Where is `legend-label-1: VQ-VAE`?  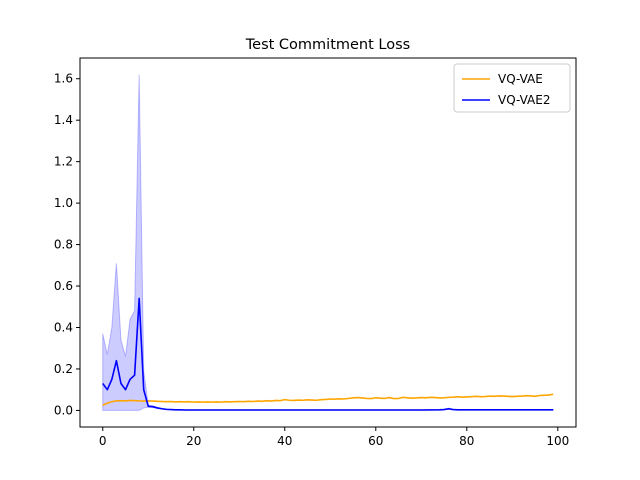
legend-label-1: VQ-VAE is located at coordinates (520, 79).